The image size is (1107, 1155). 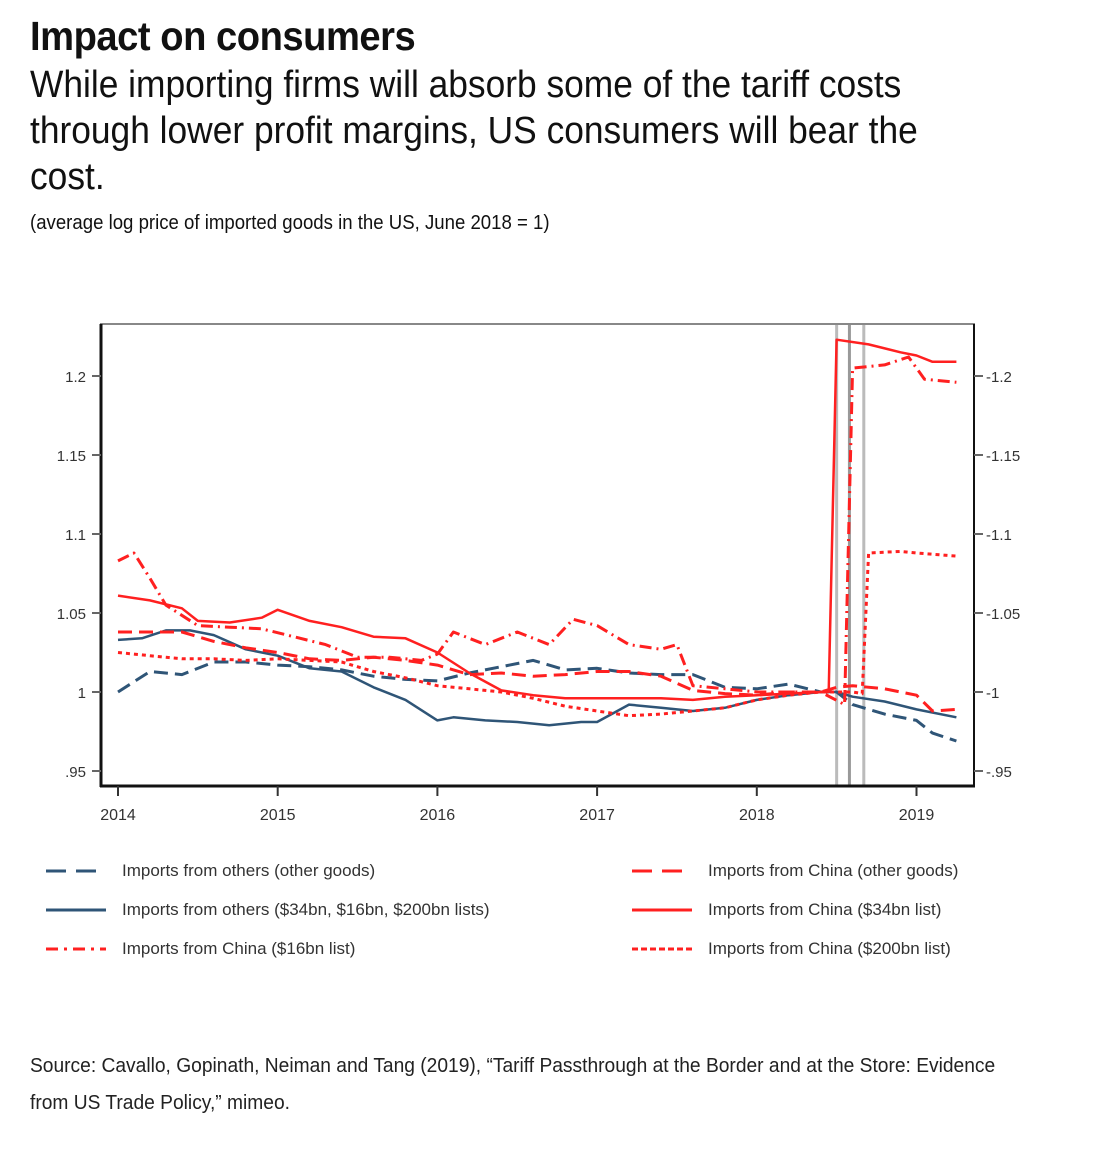 I want to click on legend-item: Imports from China ($200bn list), so click(x=791, y=949).